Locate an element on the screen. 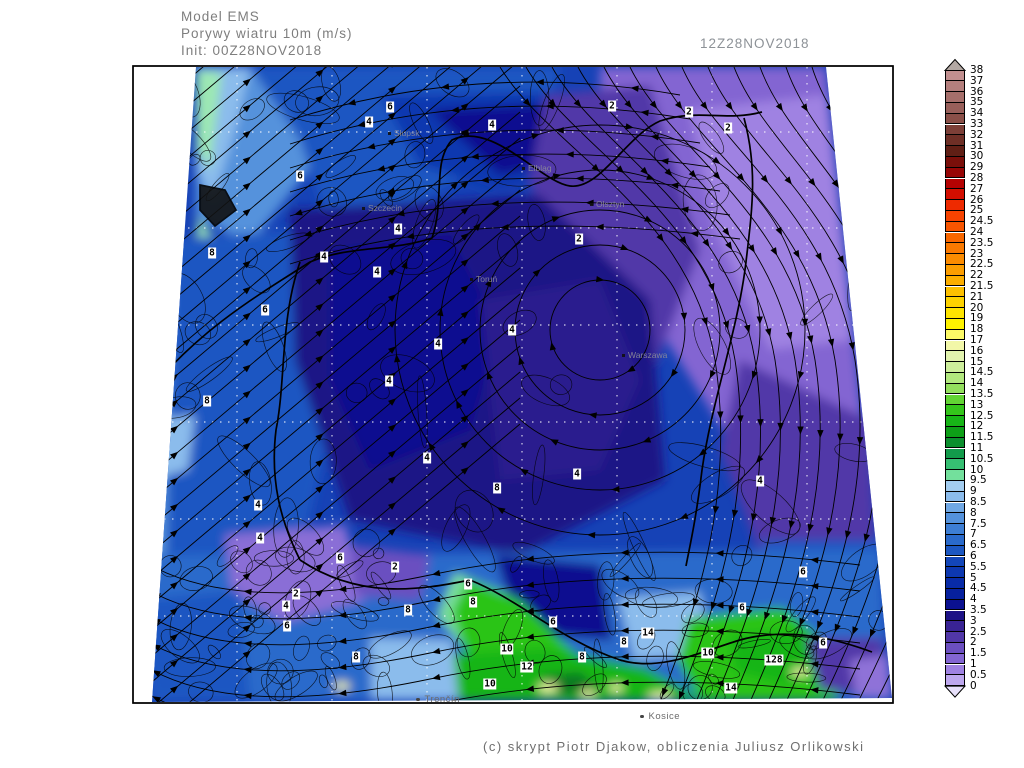  city-label: Elbląg is located at coordinates (537, 168).